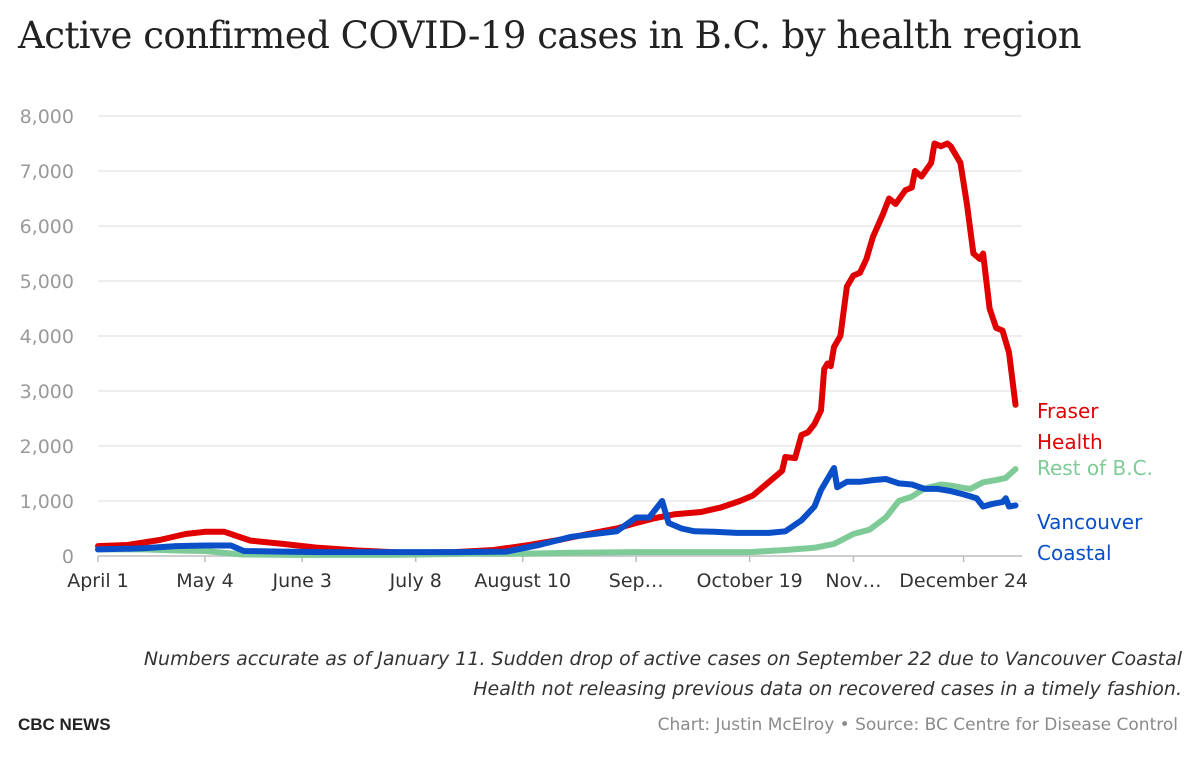 The height and width of the screenshot is (764, 1200). Describe the element at coordinates (47, 282) in the screenshot. I see `y-tick-label: 5,000` at that location.